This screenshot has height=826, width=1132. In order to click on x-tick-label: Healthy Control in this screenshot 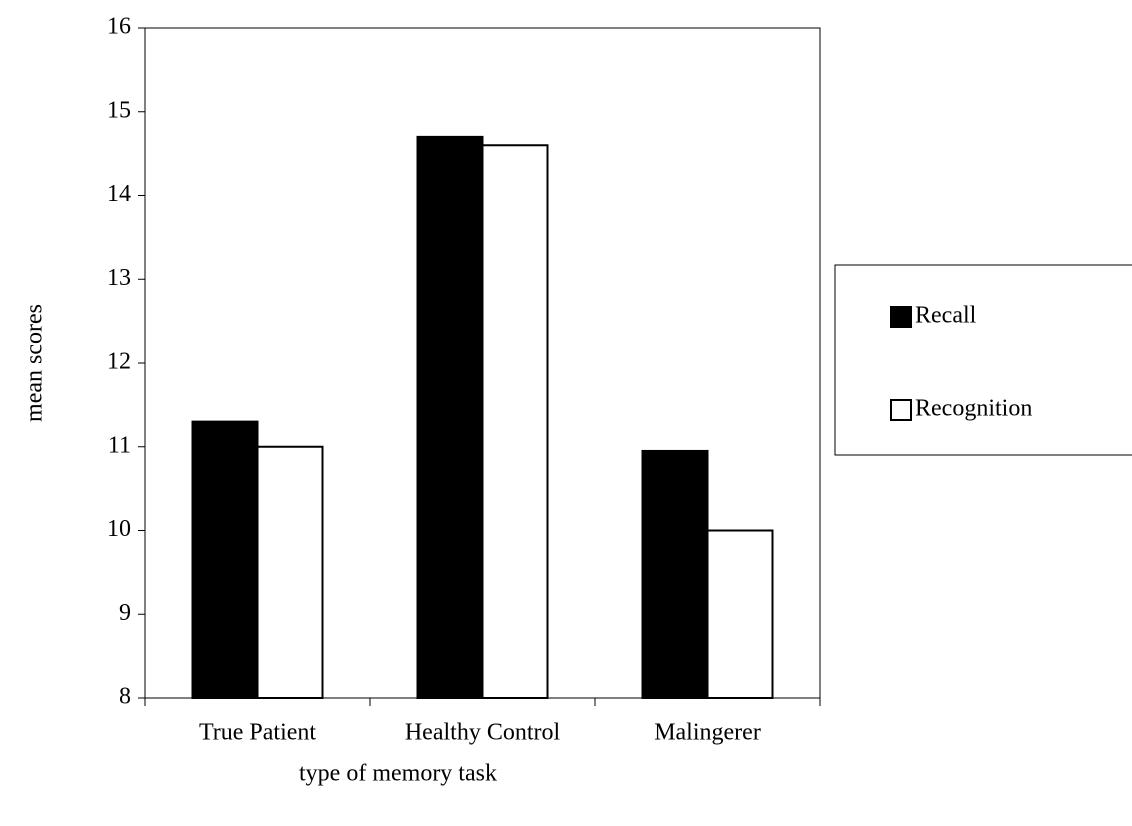, I will do `click(483, 733)`.